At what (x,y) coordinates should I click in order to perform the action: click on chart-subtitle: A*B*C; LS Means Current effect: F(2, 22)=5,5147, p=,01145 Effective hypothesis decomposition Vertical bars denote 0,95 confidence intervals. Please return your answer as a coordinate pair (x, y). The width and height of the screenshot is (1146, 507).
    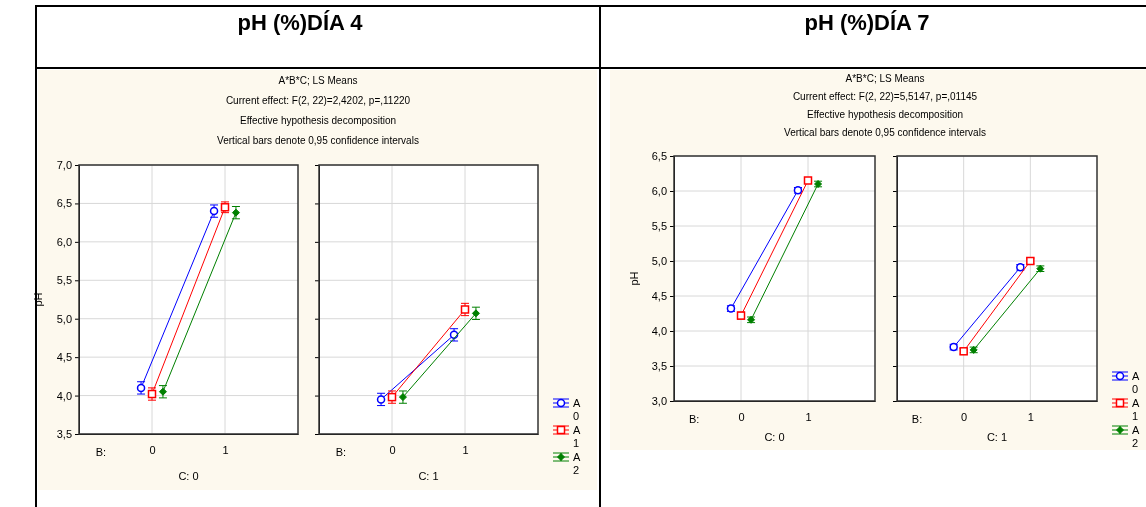
    Looking at the image, I should click on (885, 105).